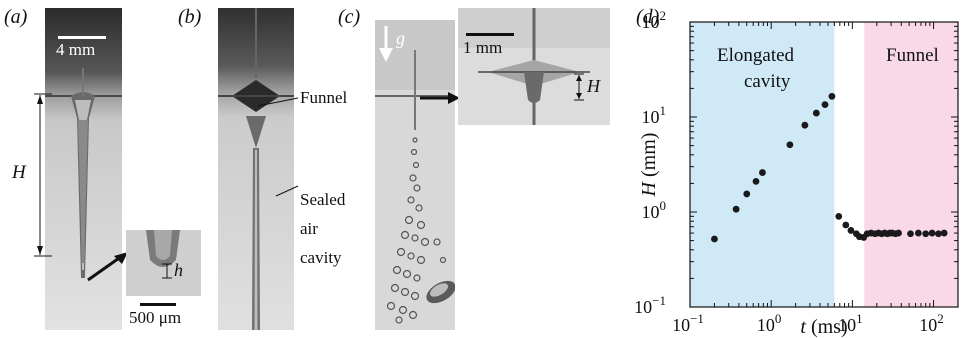  I want to click on y-tick-label: 10⁻¹, so click(650, 305).